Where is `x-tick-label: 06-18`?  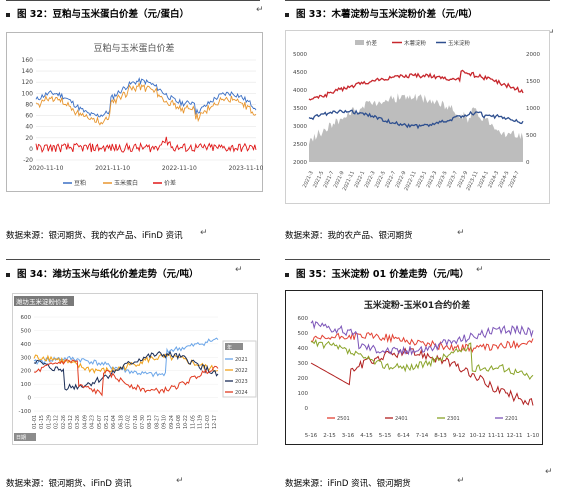 x-tick-label: 06-18 is located at coordinates (121, 422).